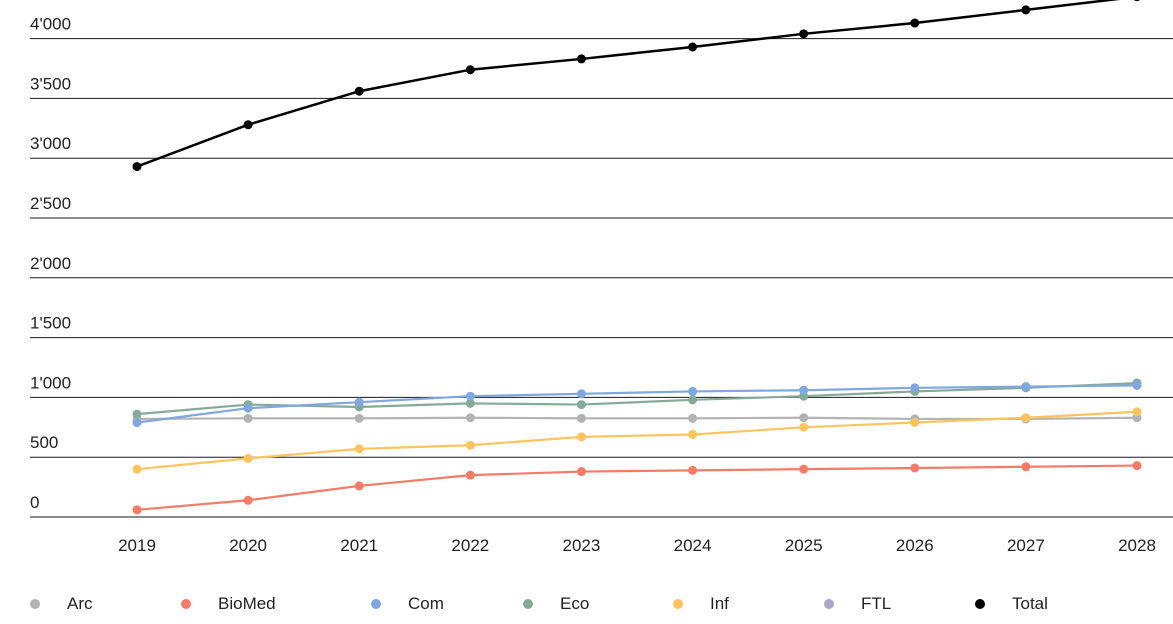 The image size is (1173, 624). Describe the element at coordinates (359, 545) in the screenshot. I see `x-tick-label: 2021` at that location.